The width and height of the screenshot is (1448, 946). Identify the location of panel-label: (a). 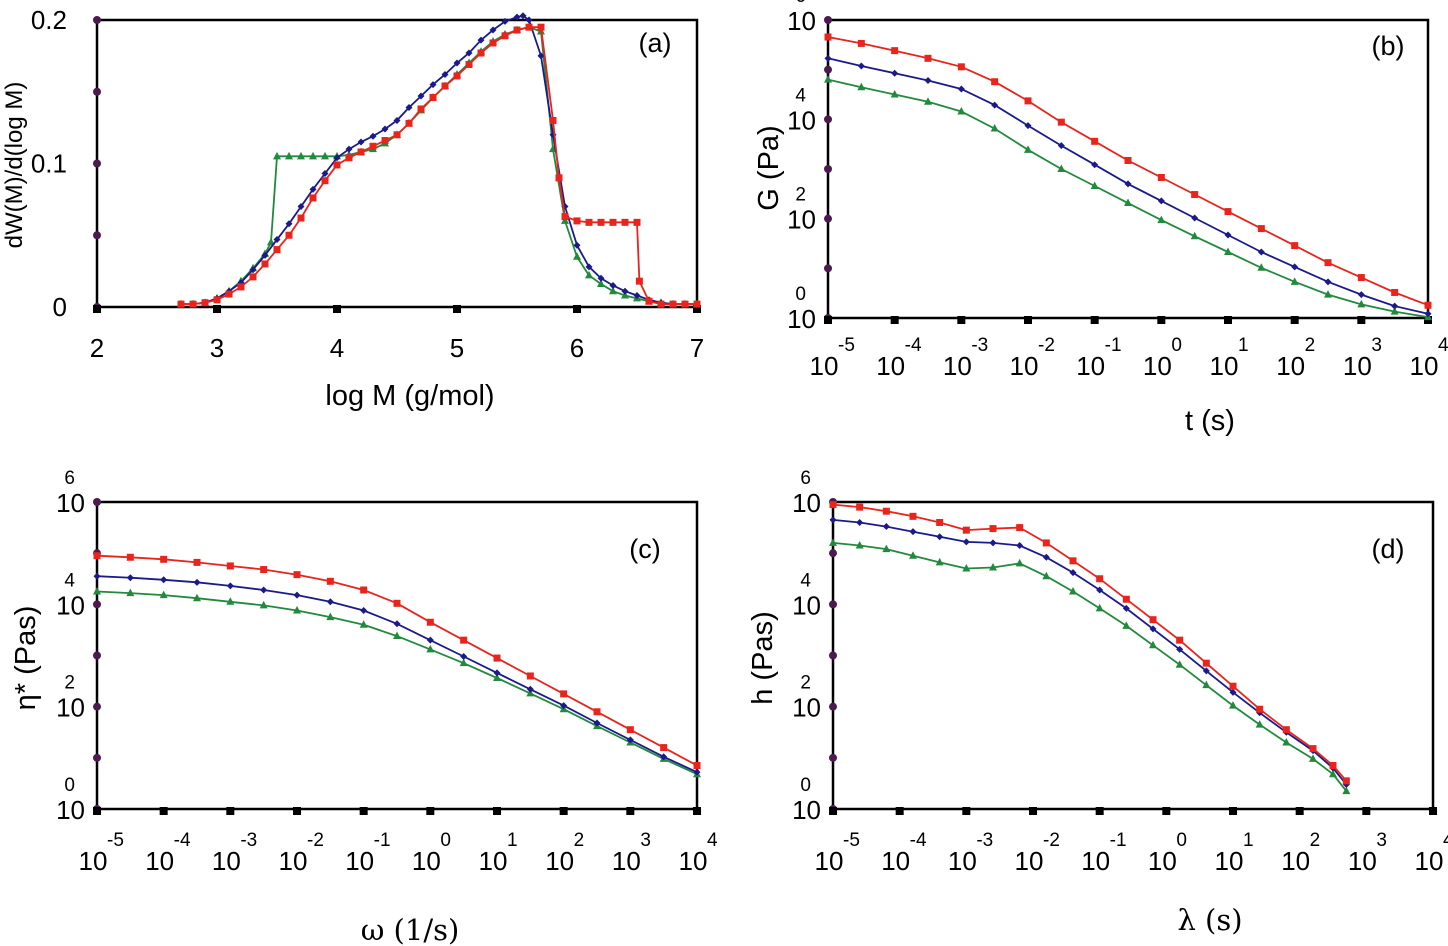
(655, 43).